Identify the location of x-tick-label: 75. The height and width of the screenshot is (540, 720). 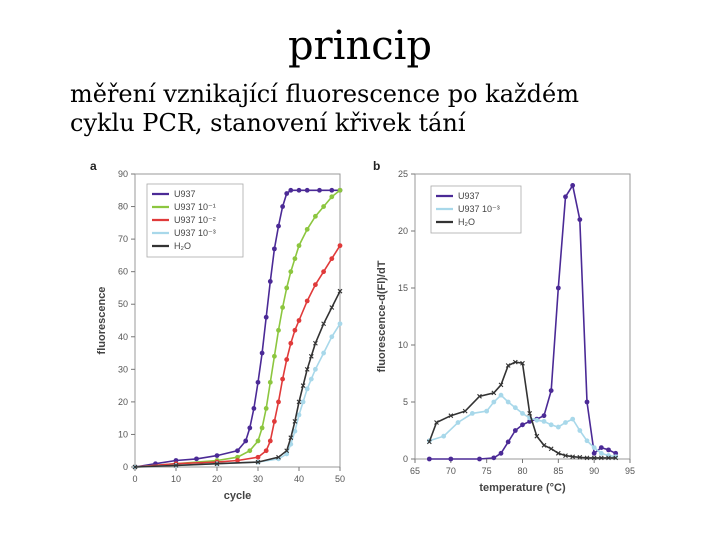
(487, 471).